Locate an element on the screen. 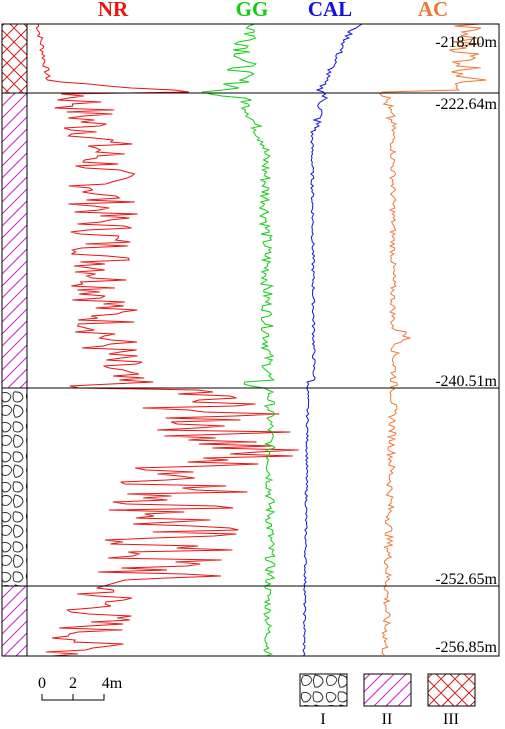 The image size is (505, 729). legend-label: I is located at coordinates (322, 719).